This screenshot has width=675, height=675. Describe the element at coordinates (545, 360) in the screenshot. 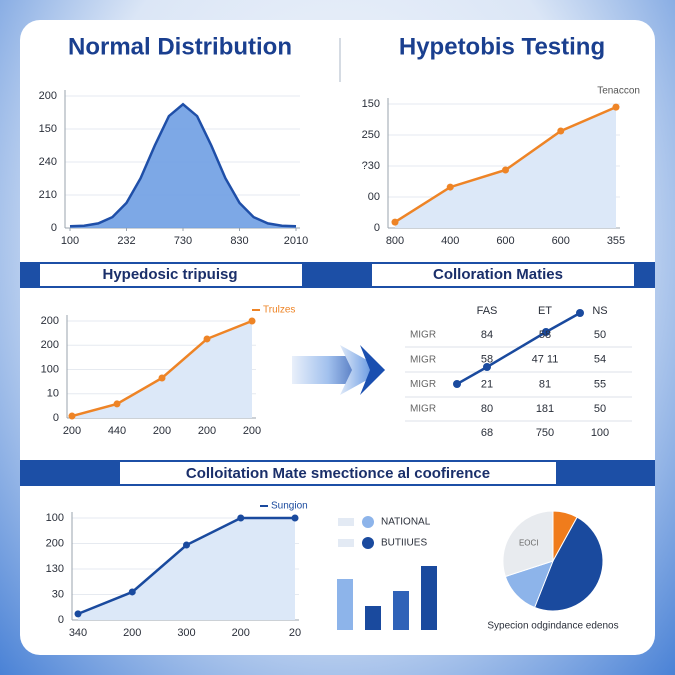

I see `table-cell: 47 11` at that location.